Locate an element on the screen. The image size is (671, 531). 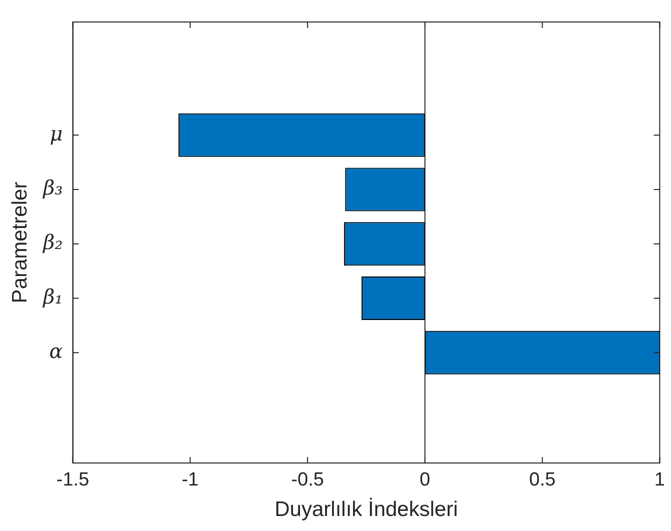
y-axis-title: Parametreler is located at coordinates (20, 243).